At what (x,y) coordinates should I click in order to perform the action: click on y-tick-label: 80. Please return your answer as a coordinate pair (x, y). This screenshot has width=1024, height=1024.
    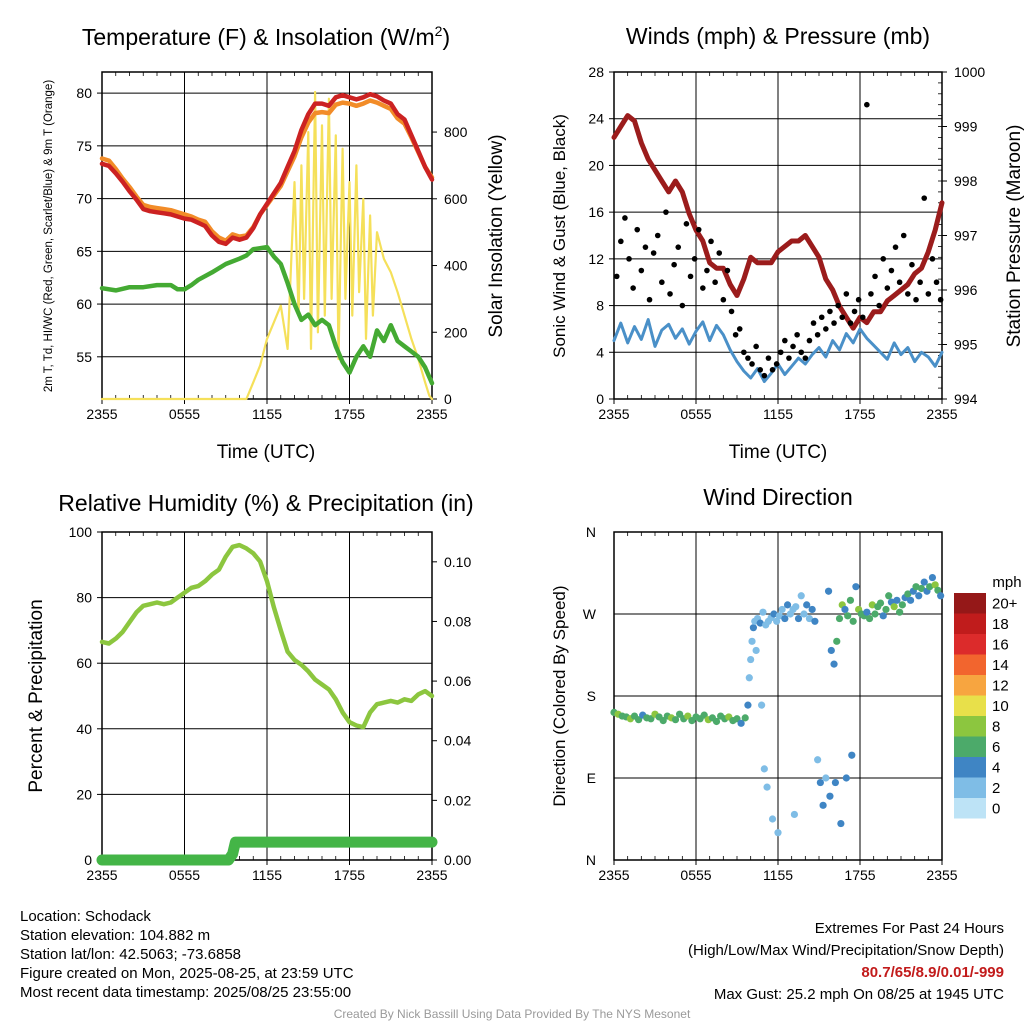
    Looking at the image, I should click on (84, 598).